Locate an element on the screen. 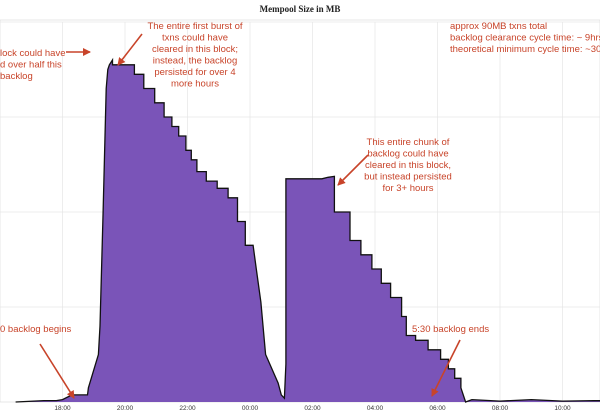 The width and height of the screenshot is (600, 420). annotation-text: lock could have d over half this backlog is located at coordinates (32, 65).